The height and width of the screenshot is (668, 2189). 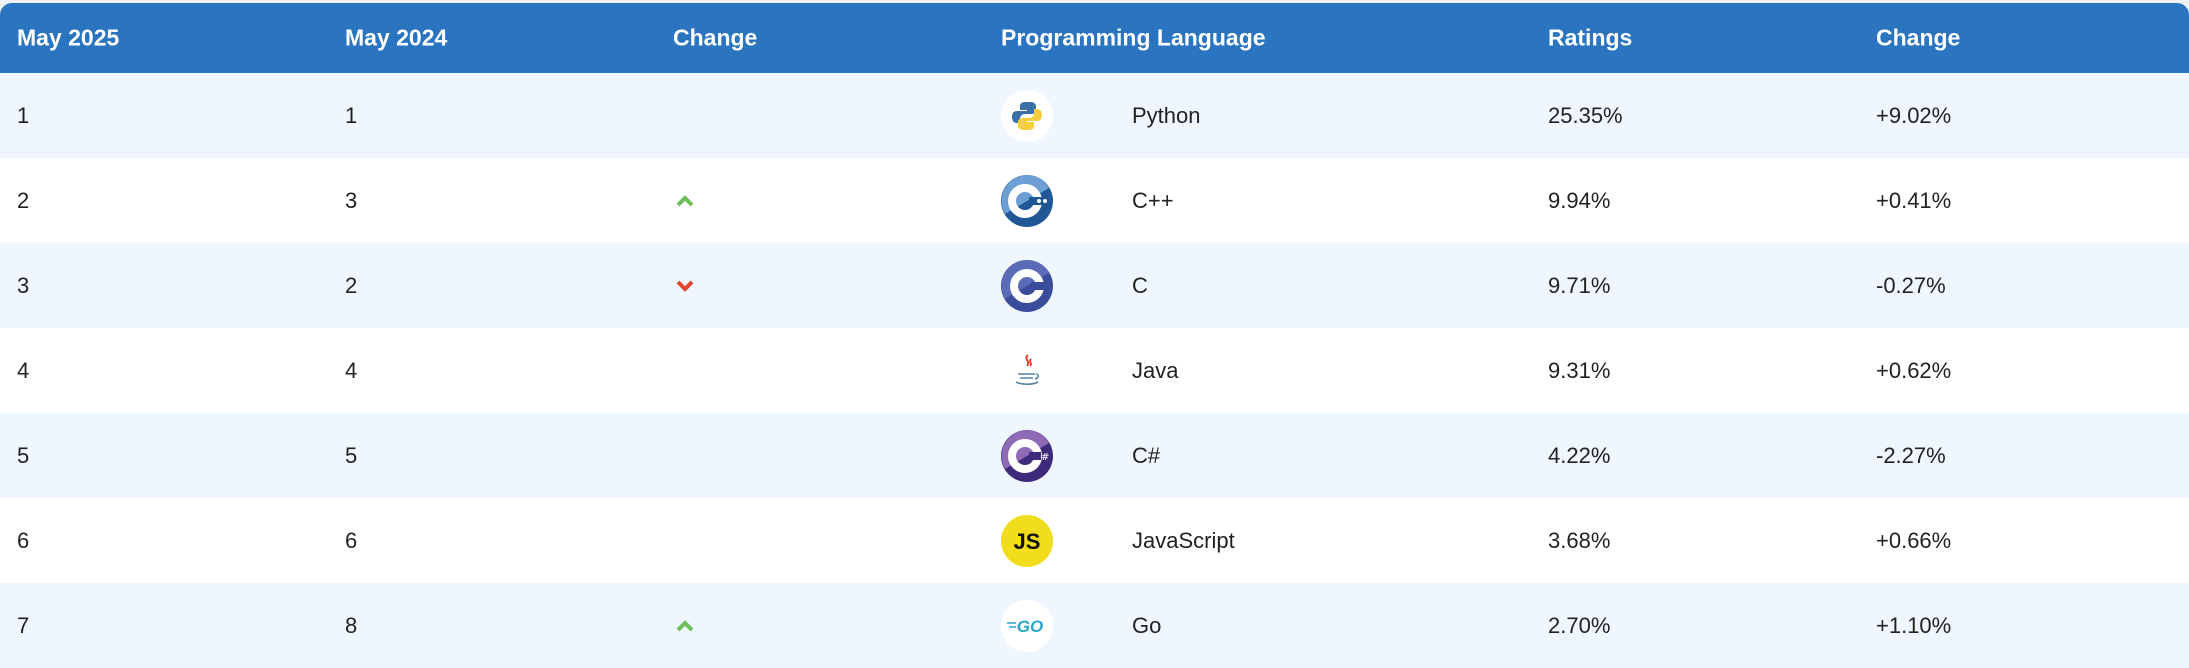 I want to click on table-row: 2 3 C++ 9.94% +0.41%, so click(x=1094, y=200).